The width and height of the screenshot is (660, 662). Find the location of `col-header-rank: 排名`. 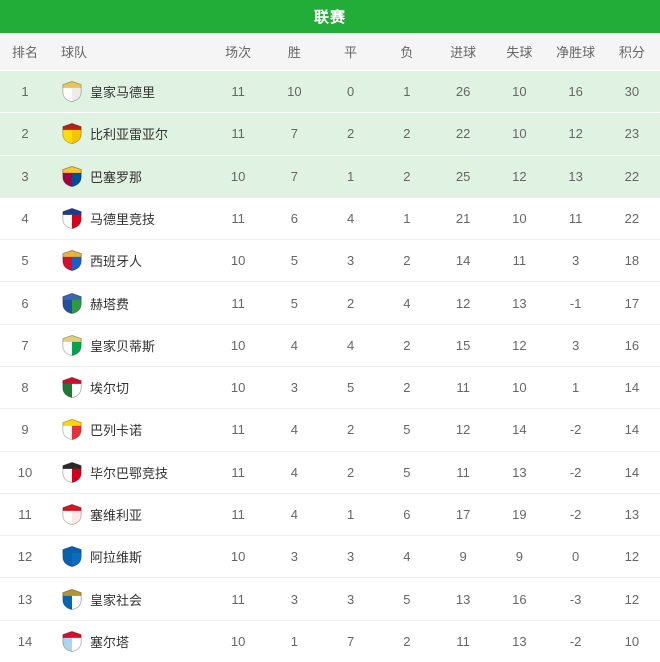

col-header-rank: 排名 is located at coordinates (24, 52).